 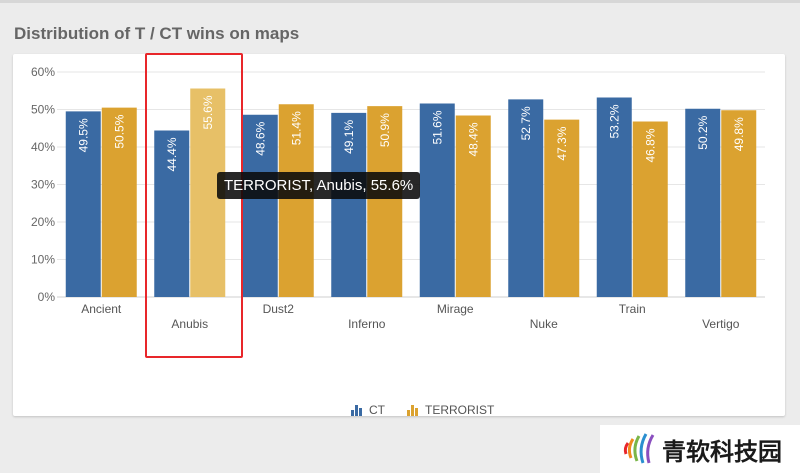 What do you see at coordinates (437, 127) in the screenshot?
I see `data-label: 51.6%` at bounding box center [437, 127].